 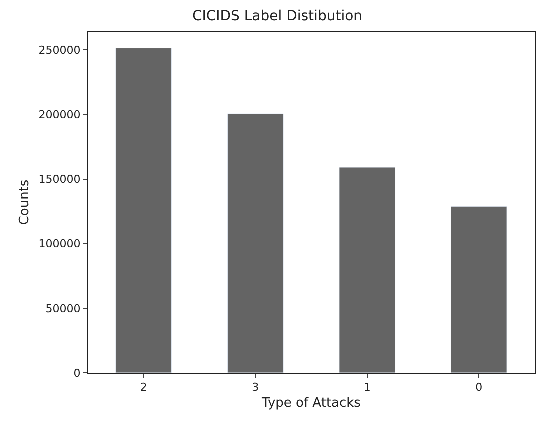 I want to click on x-tick-label: 1, so click(x=367, y=387).